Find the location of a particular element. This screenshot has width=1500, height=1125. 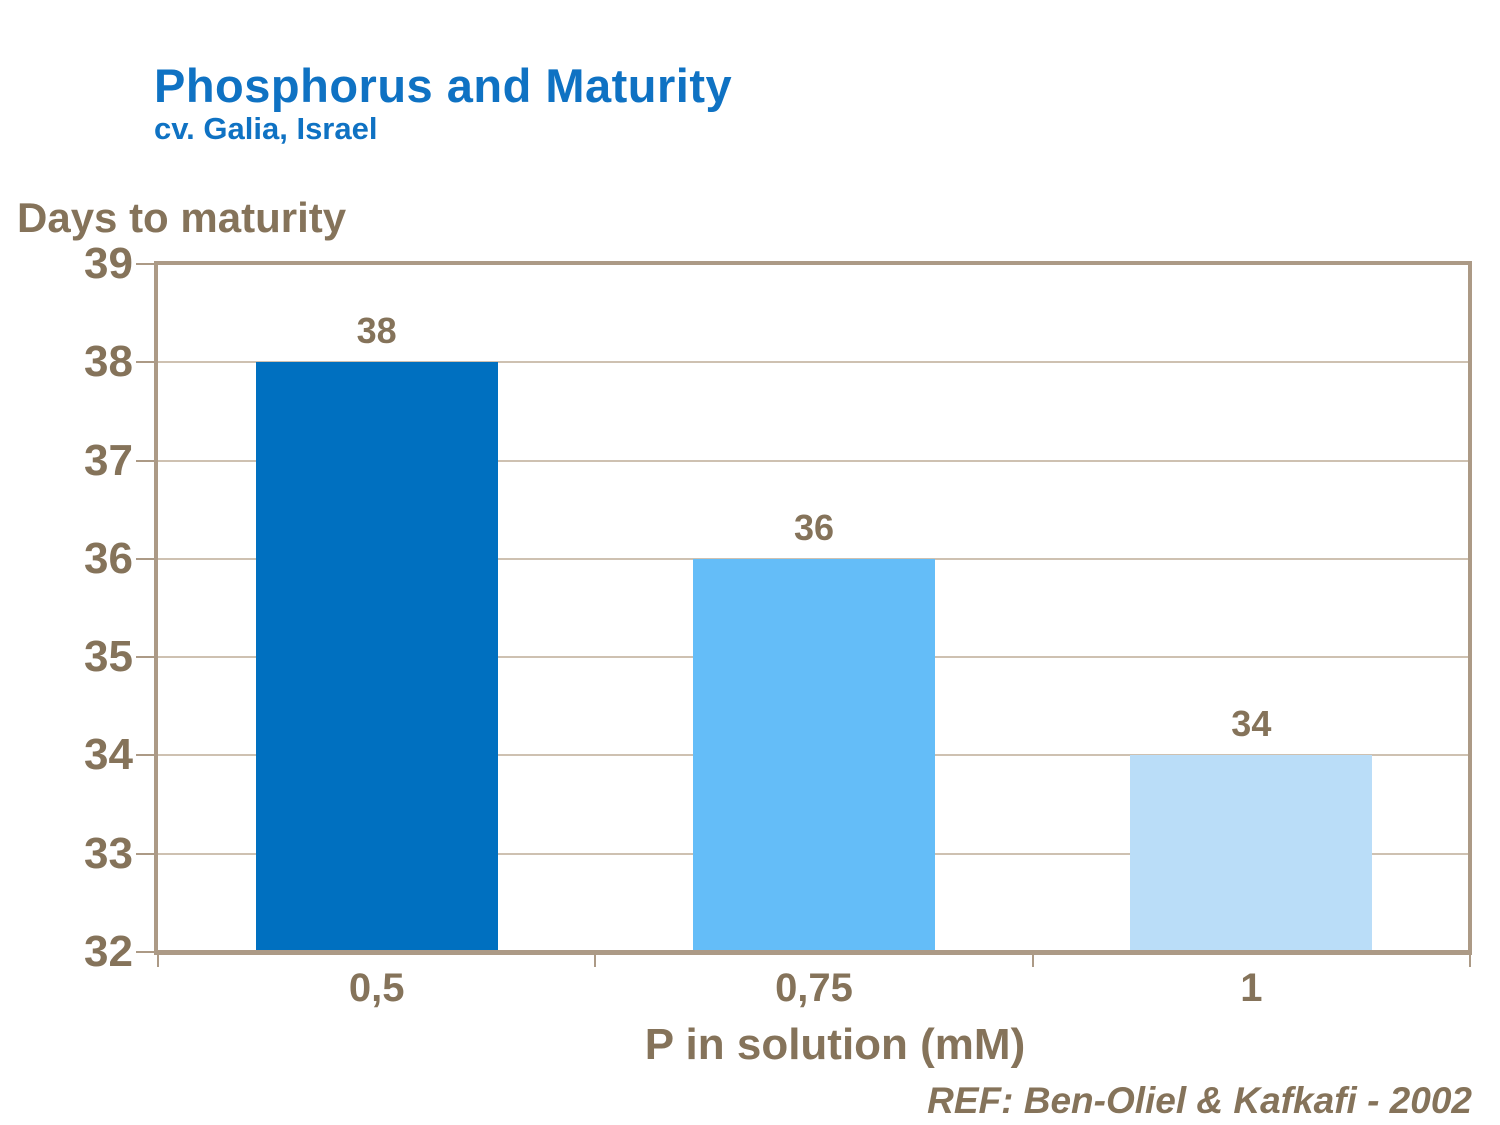

y-tick-label: 39 is located at coordinates (108, 263).